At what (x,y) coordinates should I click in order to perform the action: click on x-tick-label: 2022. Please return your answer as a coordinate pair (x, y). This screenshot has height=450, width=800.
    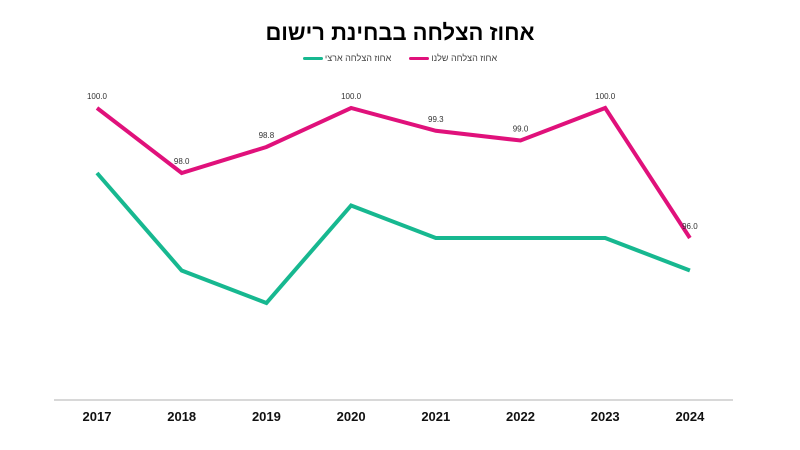
    Looking at the image, I should click on (520, 416).